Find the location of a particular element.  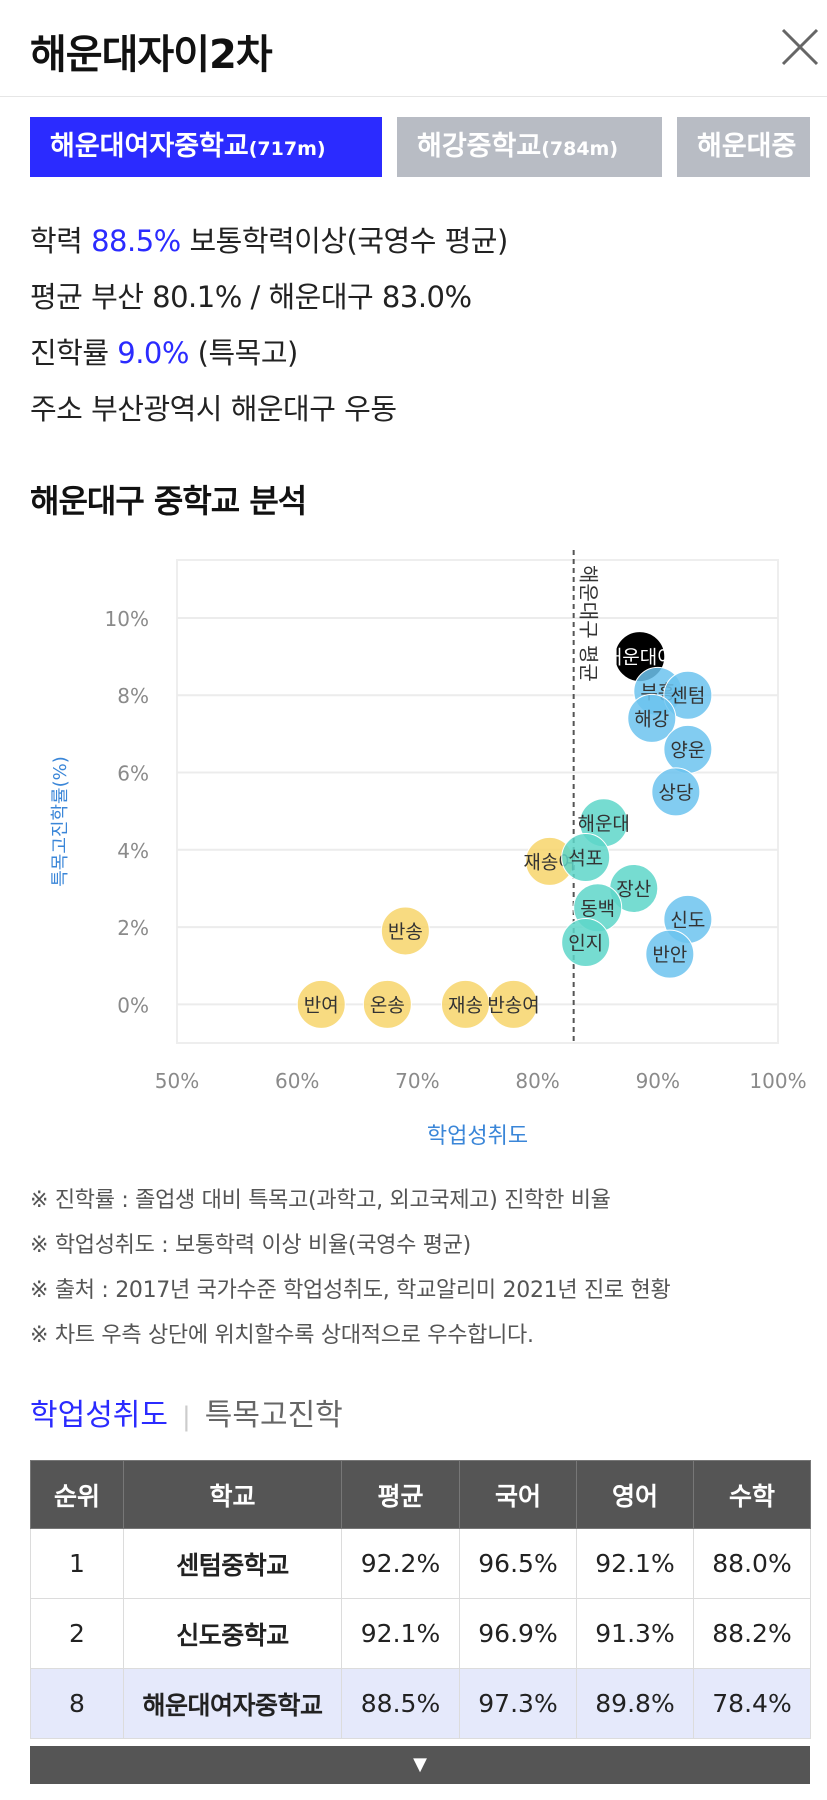

data-point-label: 반송여 is located at coordinates (513, 1005).